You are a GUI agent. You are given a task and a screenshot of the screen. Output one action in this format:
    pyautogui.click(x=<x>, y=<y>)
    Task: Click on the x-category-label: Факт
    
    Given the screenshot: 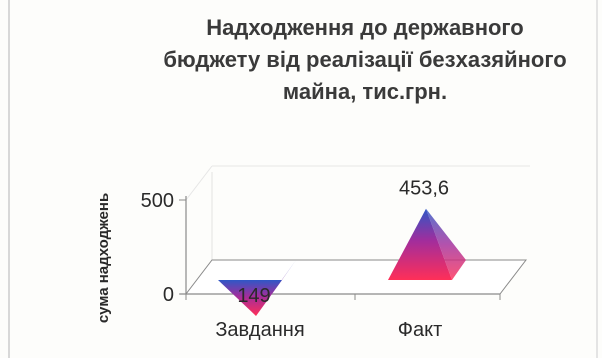 What is the action you would take?
    pyautogui.click(x=420, y=330)
    